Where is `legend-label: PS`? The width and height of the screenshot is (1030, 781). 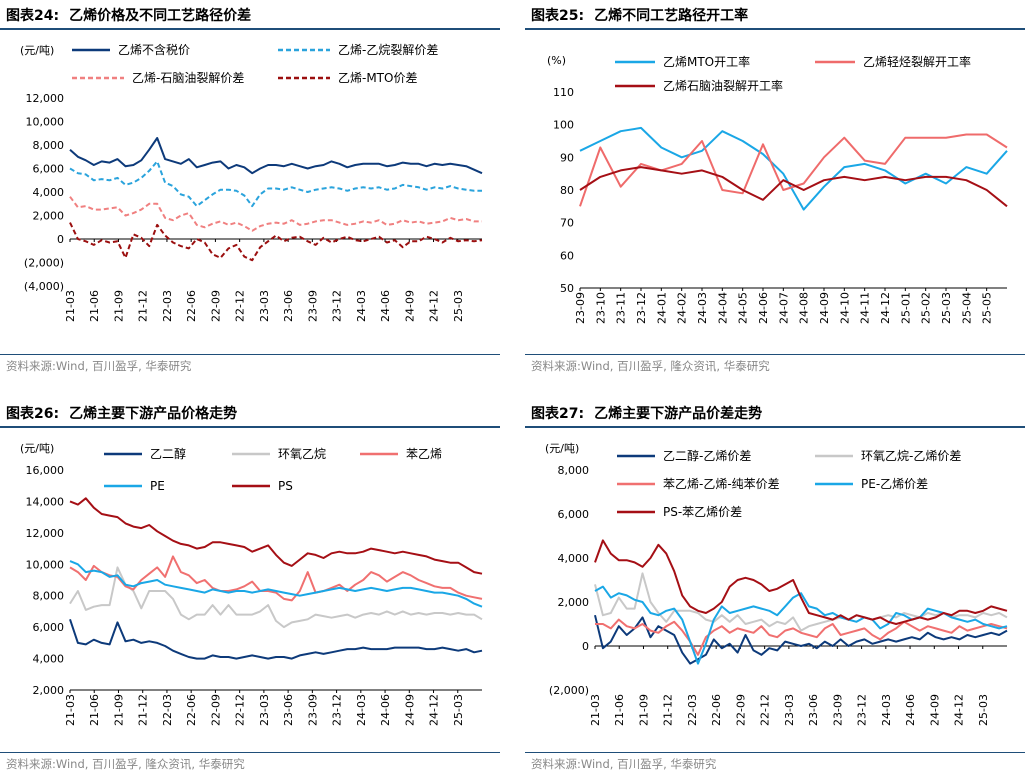 legend-label: PS is located at coordinates (285, 486).